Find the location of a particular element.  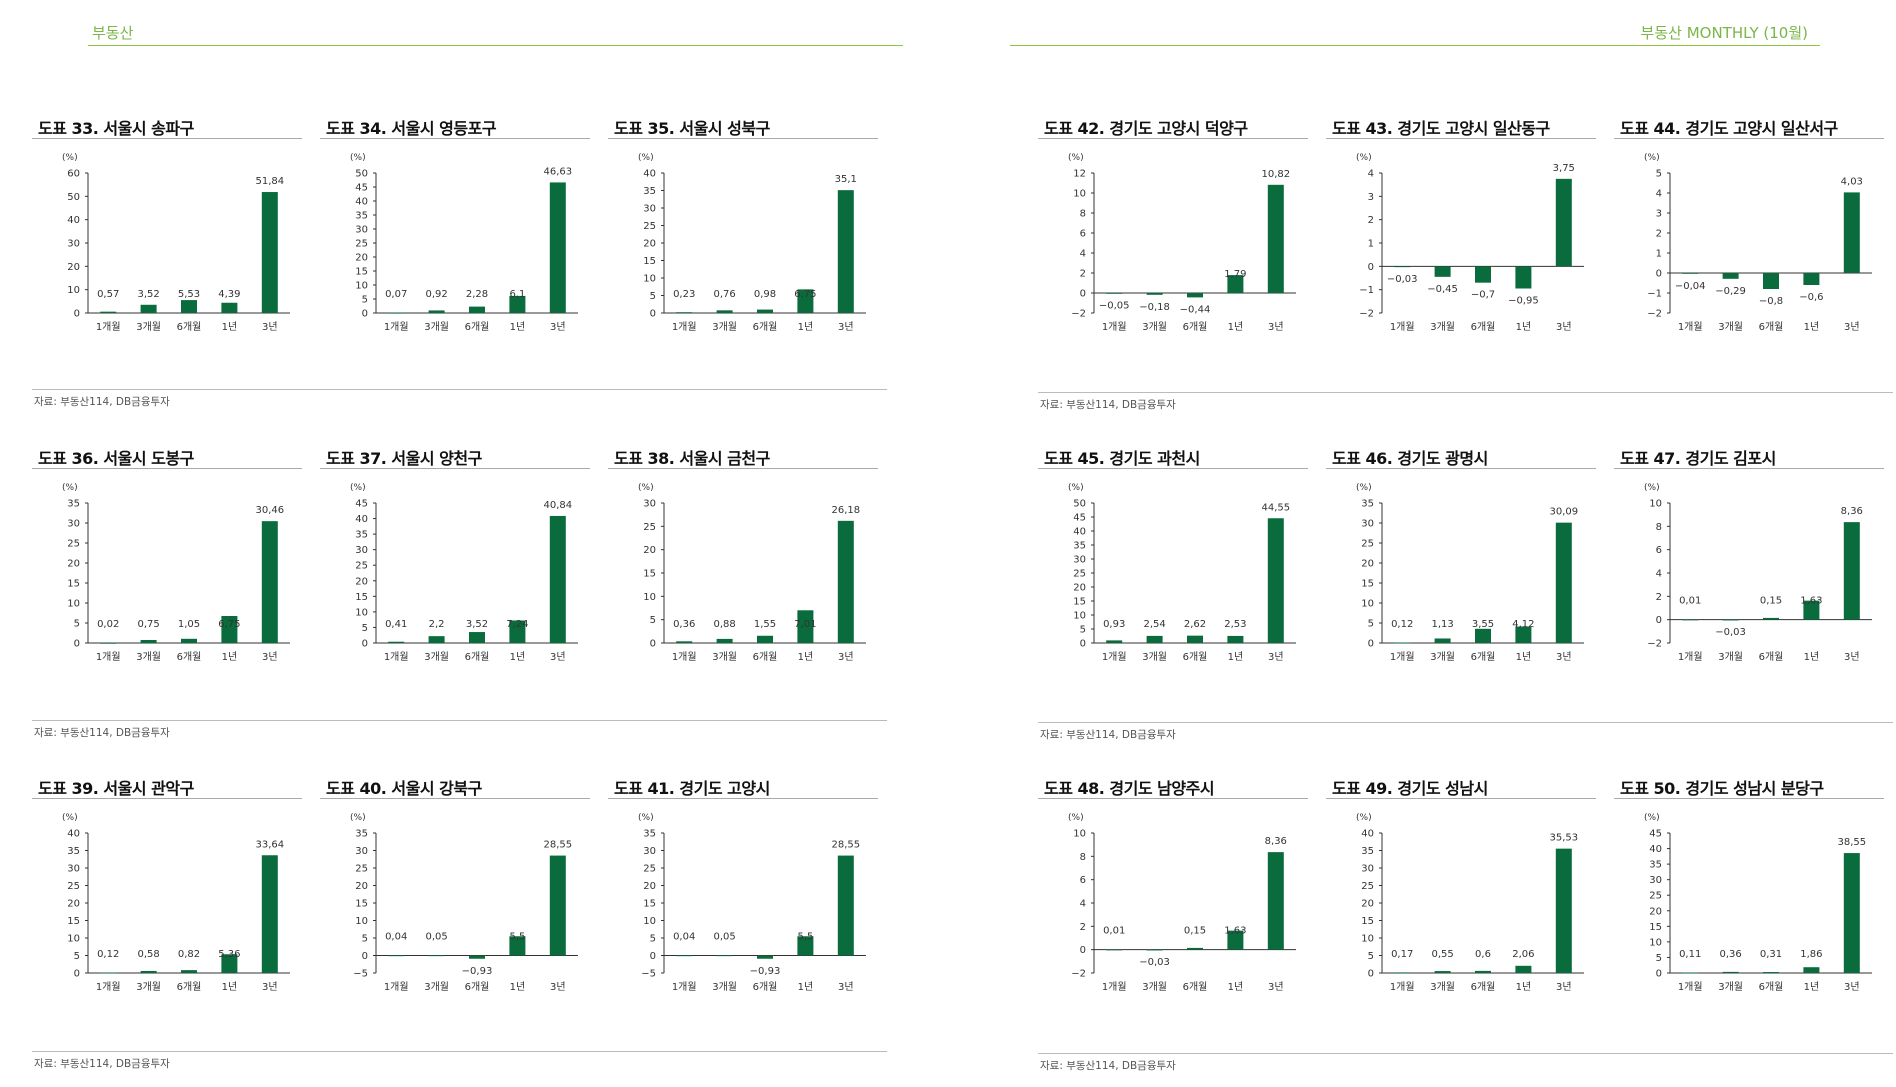

header-rule-left is located at coordinates (495, 45).